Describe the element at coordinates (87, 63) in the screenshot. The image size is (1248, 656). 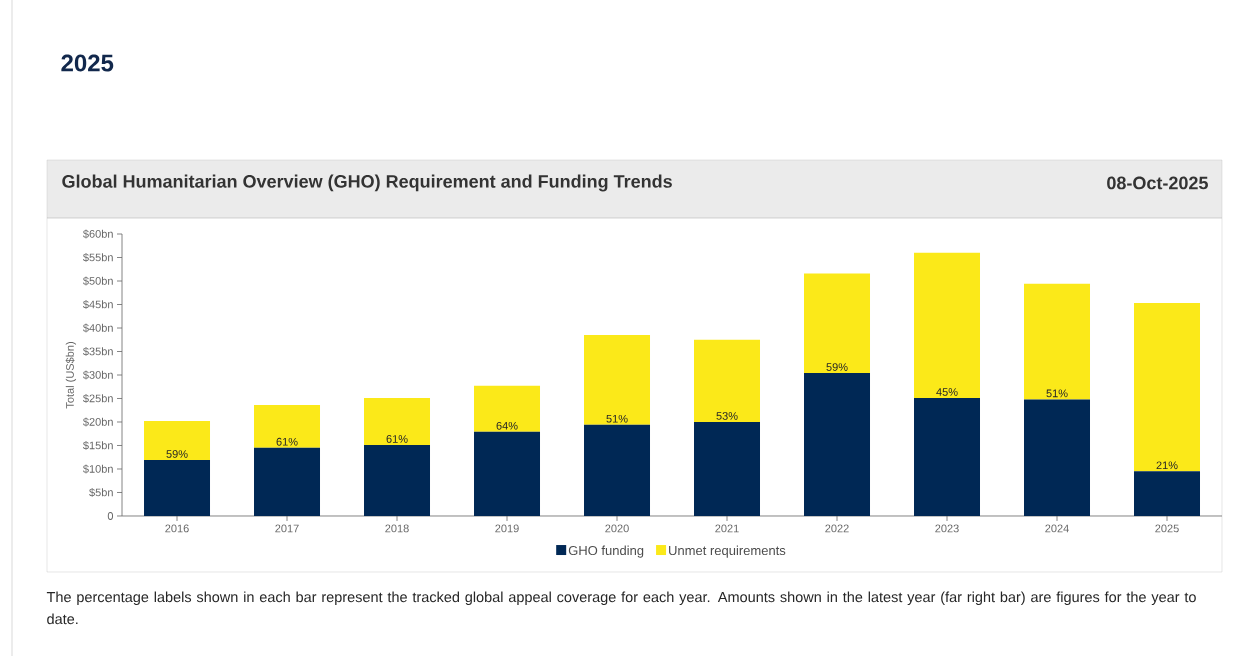
I see `chart-title: 2025` at that location.